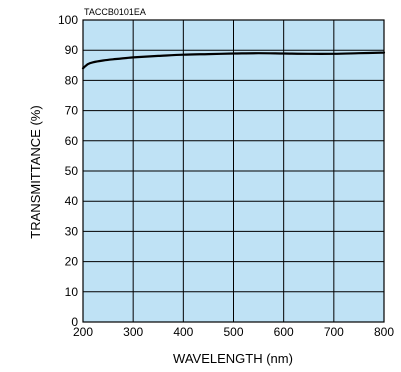  What do you see at coordinates (72, 262) in the screenshot?
I see `y-tick-label-20: 20` at bounding box center [72, 262].